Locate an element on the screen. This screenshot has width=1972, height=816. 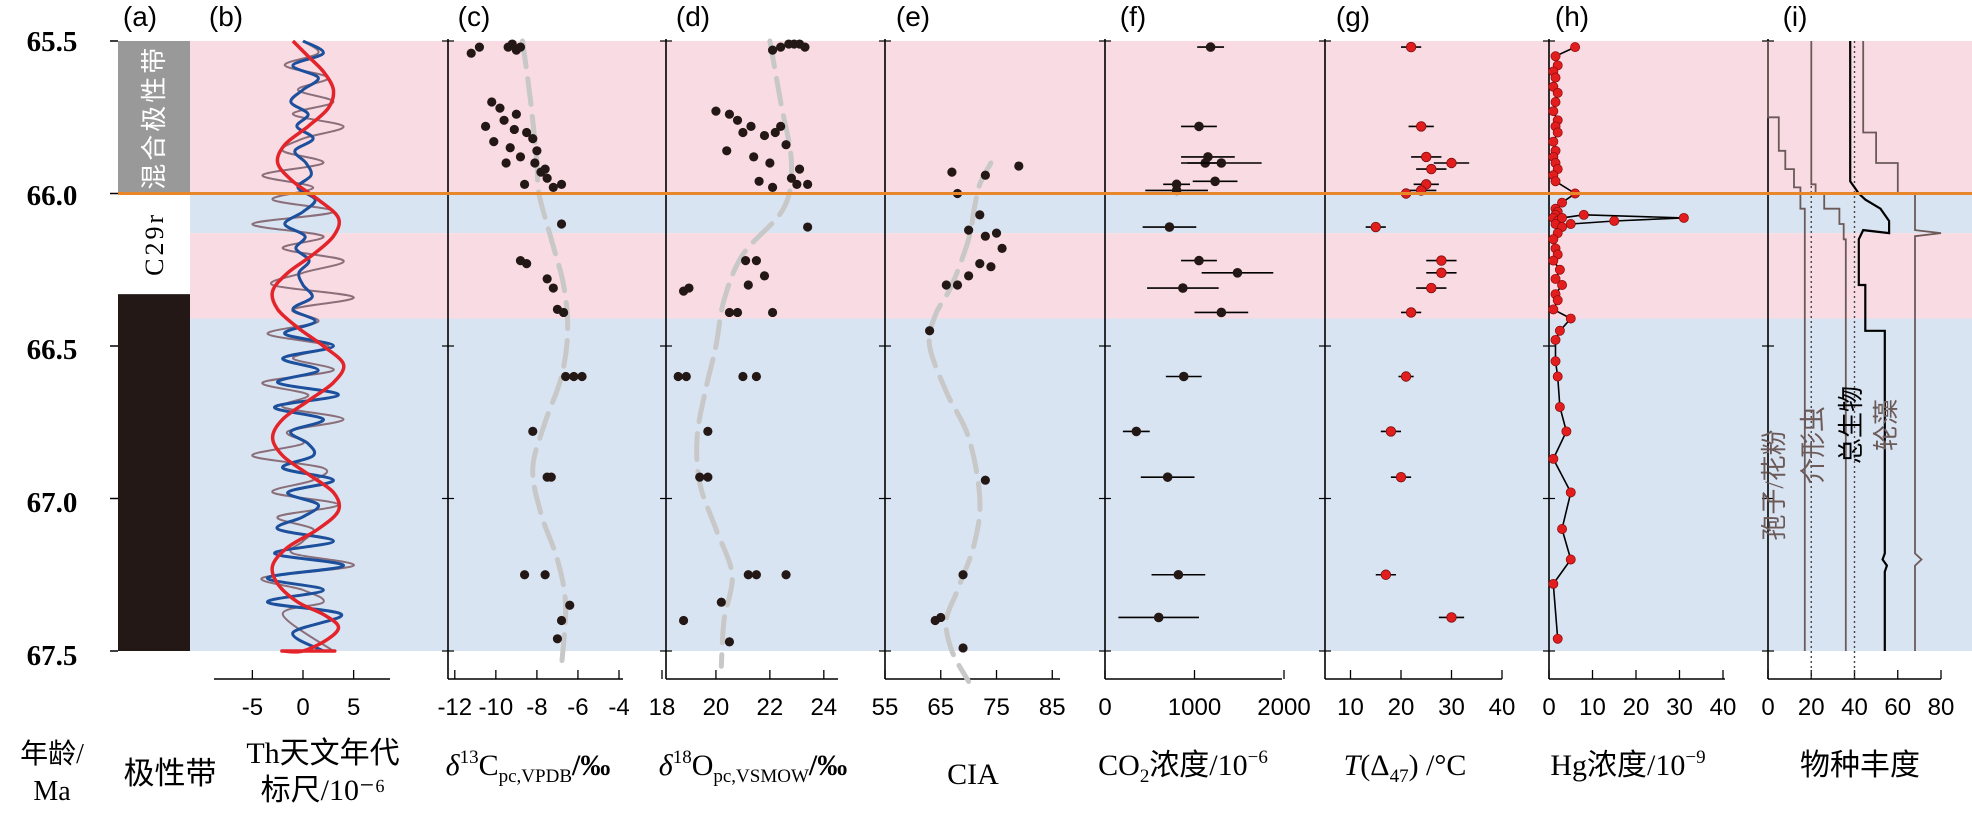
xlabel-h-sup: −9 is located at coordinates (1695, 757).